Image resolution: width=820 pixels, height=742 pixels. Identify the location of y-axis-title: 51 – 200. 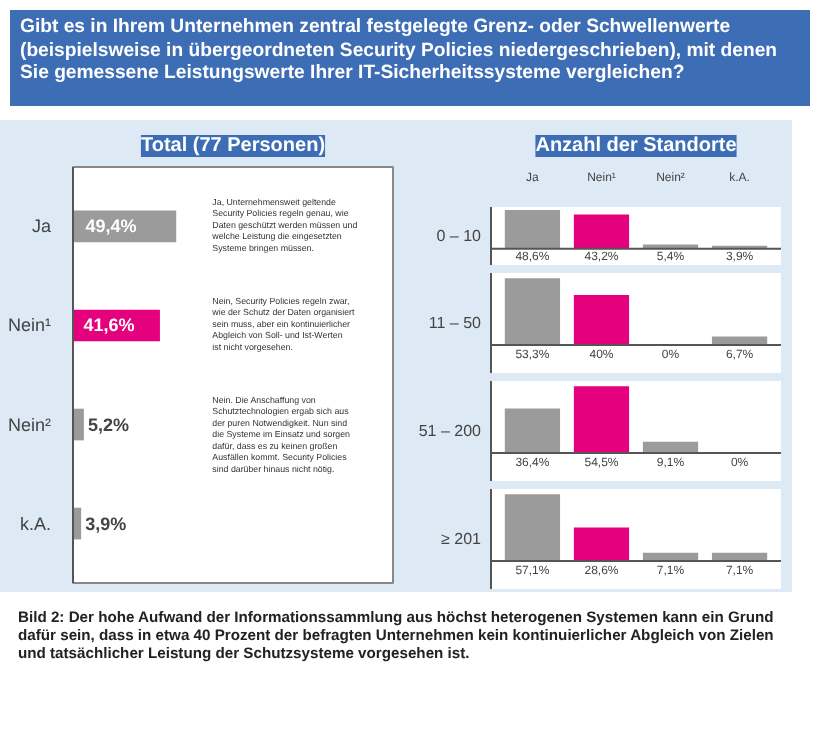
(450, 431).